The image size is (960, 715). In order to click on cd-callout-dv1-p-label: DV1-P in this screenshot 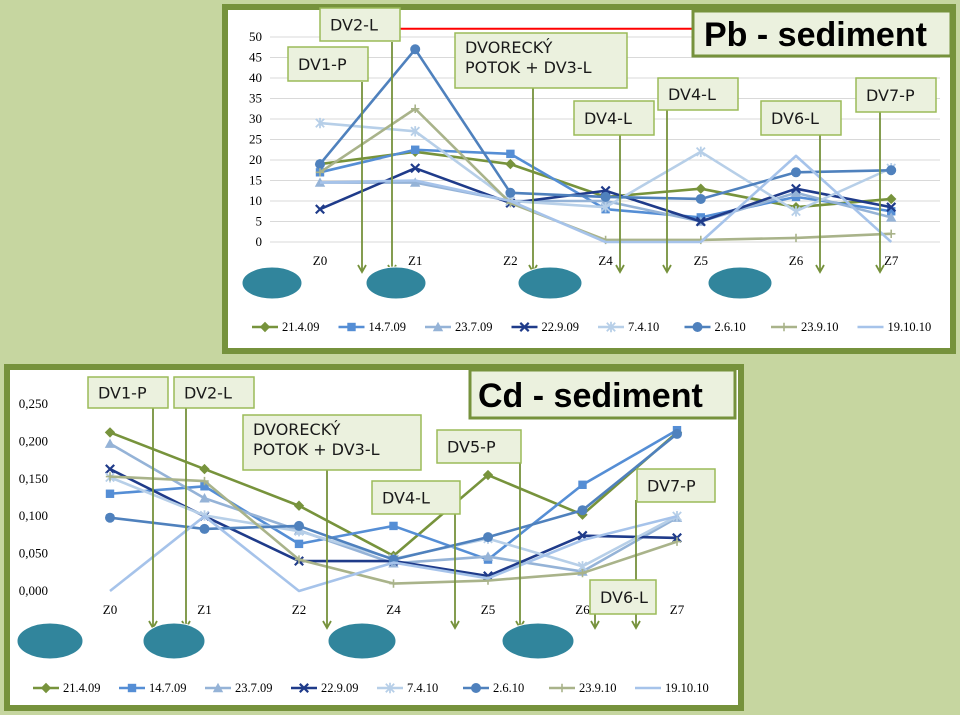, I will do `click(122, 393)`.